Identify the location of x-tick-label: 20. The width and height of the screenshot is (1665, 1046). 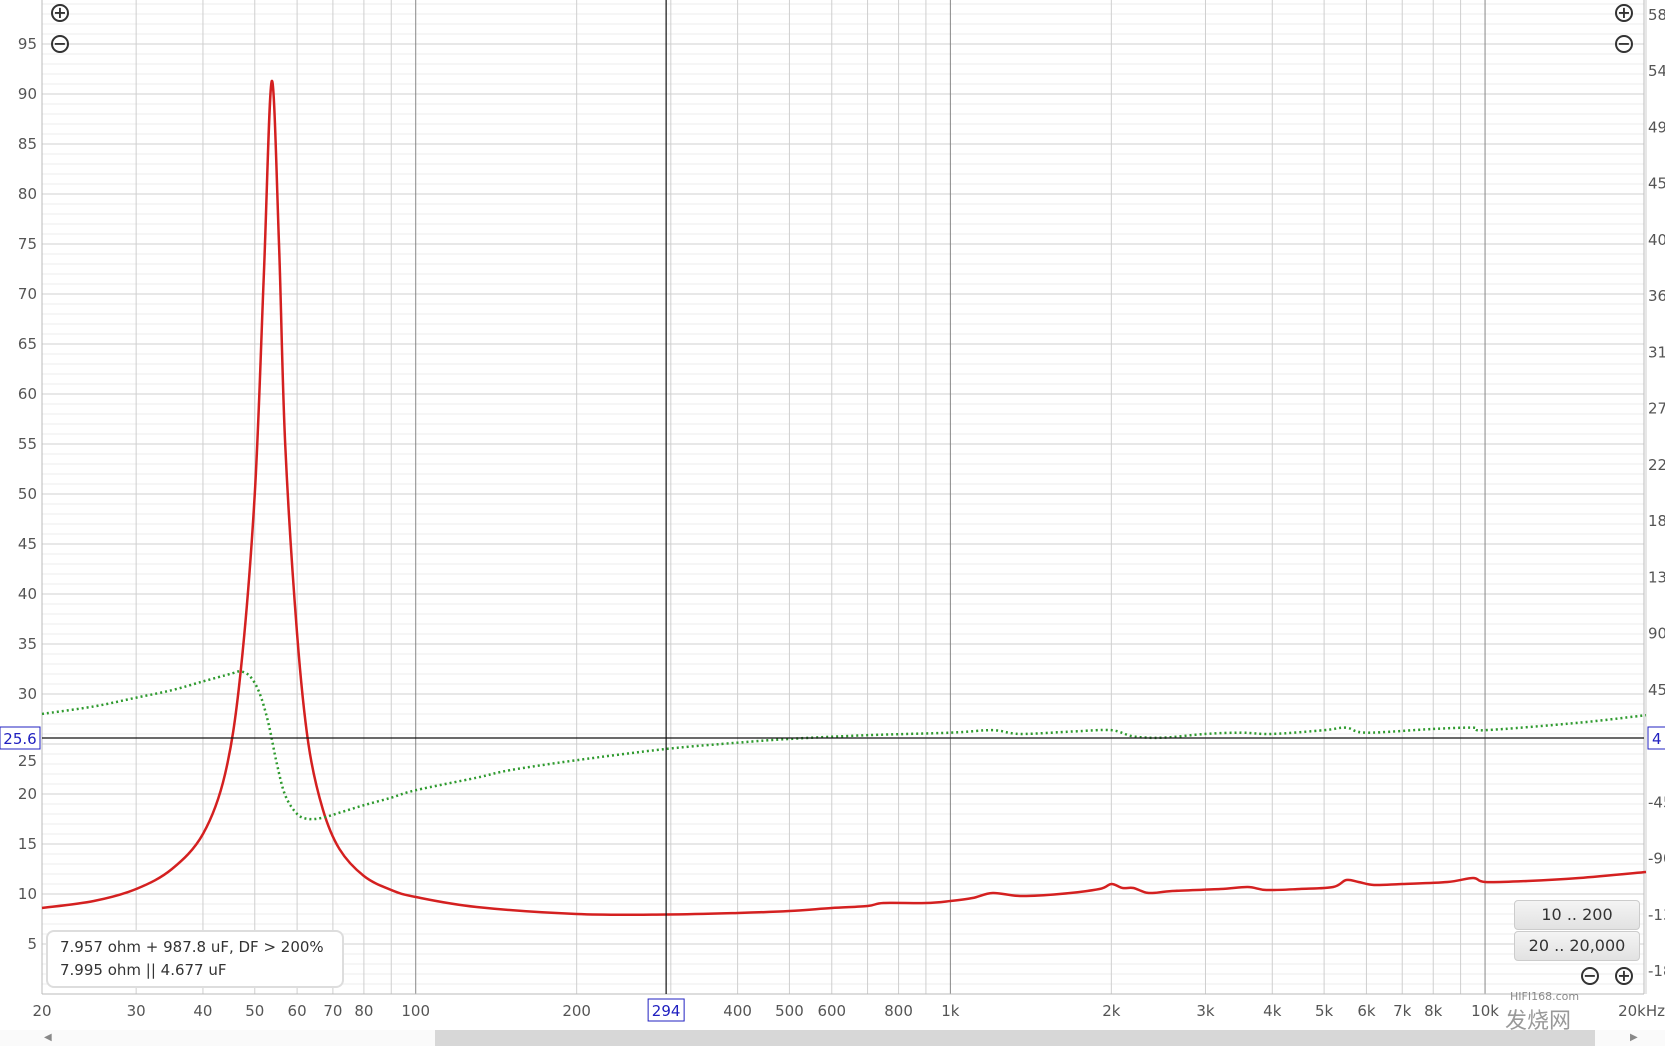
(41, 1011).